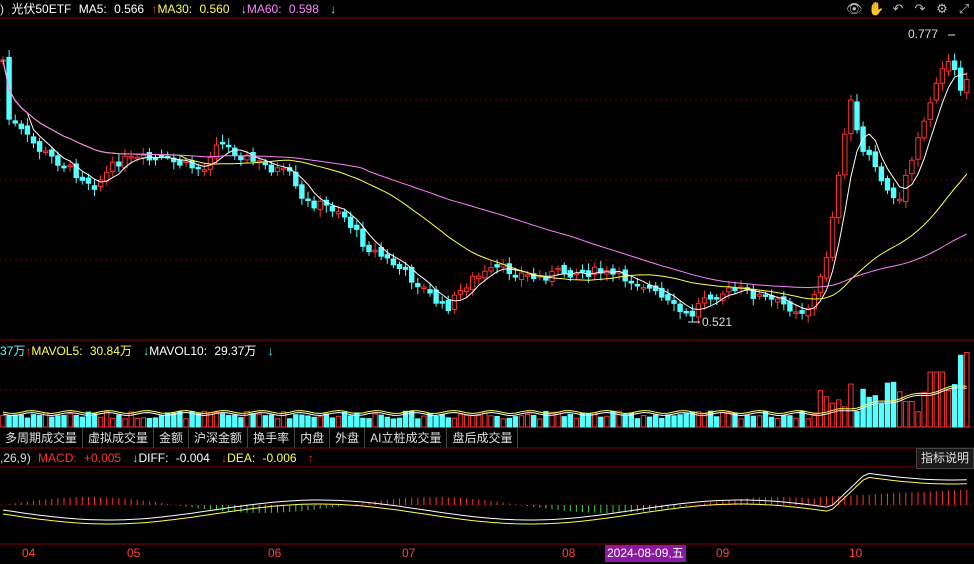  Describe the element at coordinates (944, 458) in the screenshot. I see `indicator-help-button: 指标说明` at that location.